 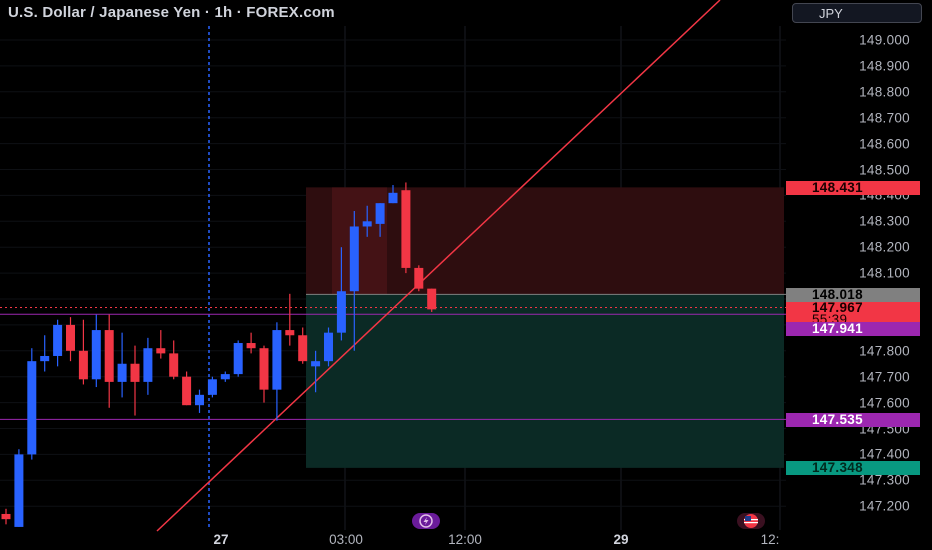 I want to click on price-axis-label: 147.800, so click(x=884, y=351).